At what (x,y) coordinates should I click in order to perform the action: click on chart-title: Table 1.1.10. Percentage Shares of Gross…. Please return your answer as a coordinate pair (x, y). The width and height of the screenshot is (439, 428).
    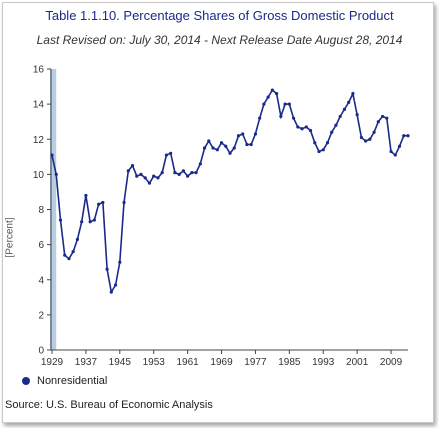
    Looking at the image, I should click on (219, 15).